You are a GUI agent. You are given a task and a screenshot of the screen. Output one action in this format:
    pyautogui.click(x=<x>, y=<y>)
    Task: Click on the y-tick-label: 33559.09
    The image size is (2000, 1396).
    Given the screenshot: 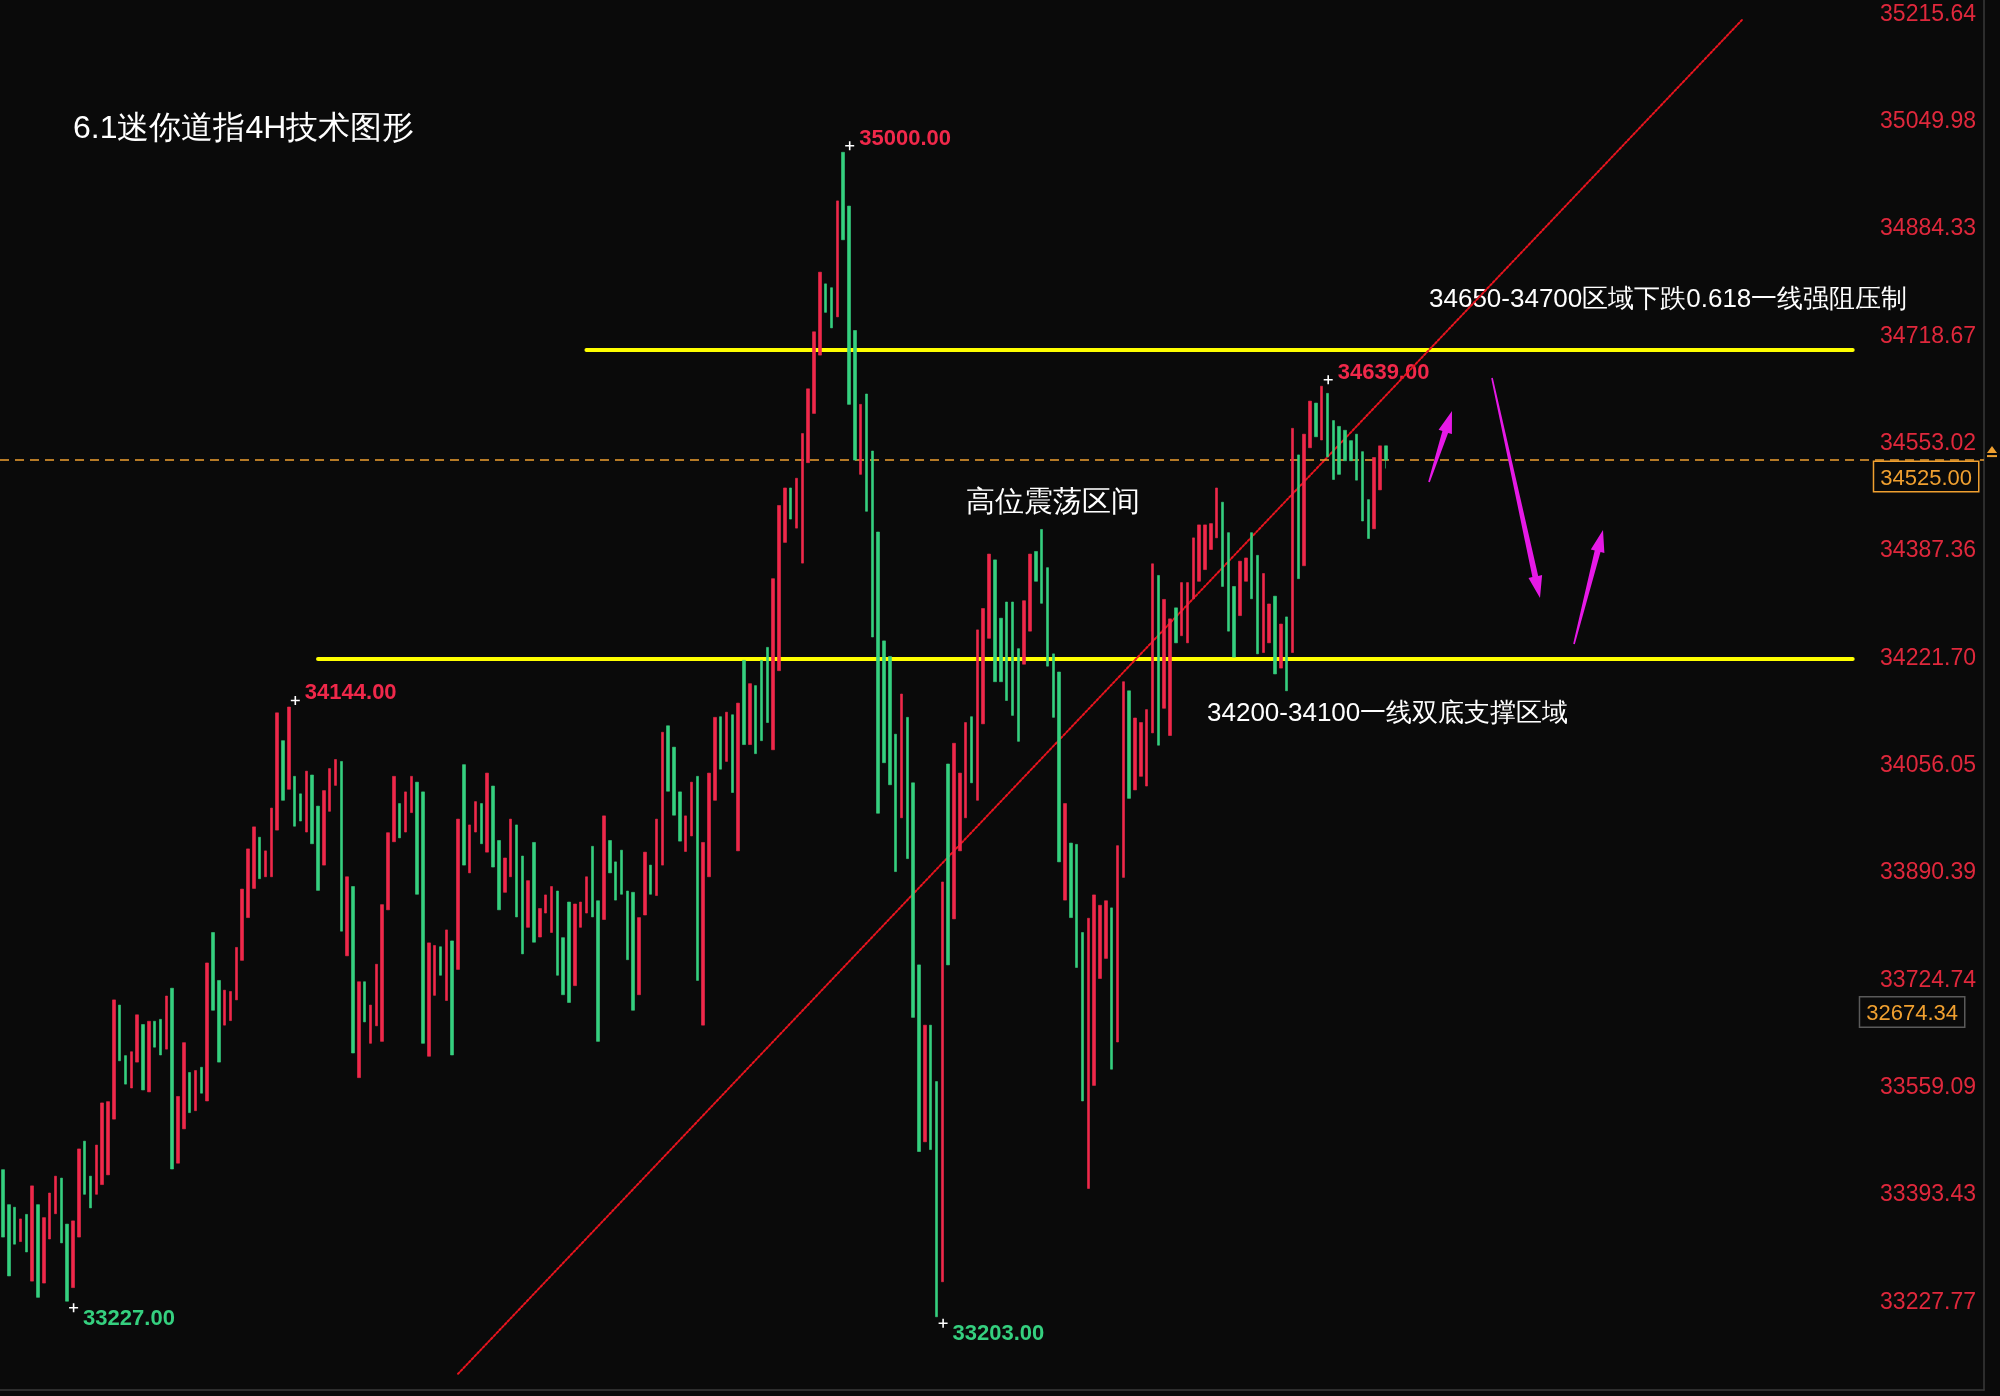 What is the action you would take?
    pyautogui.click(x=1928, y=1086)
    